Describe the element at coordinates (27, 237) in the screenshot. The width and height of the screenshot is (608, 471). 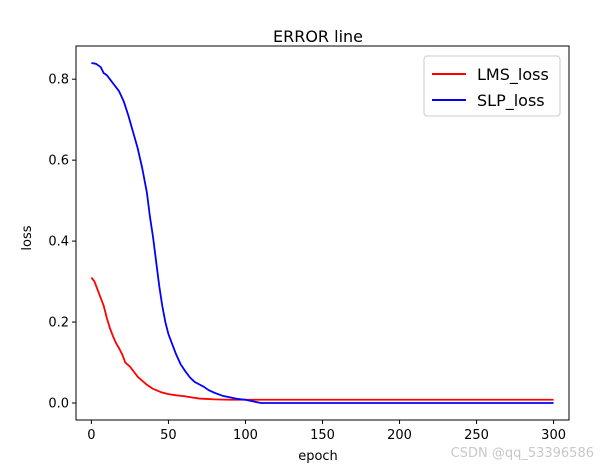
I see `y-axis-label: loss` at that location.